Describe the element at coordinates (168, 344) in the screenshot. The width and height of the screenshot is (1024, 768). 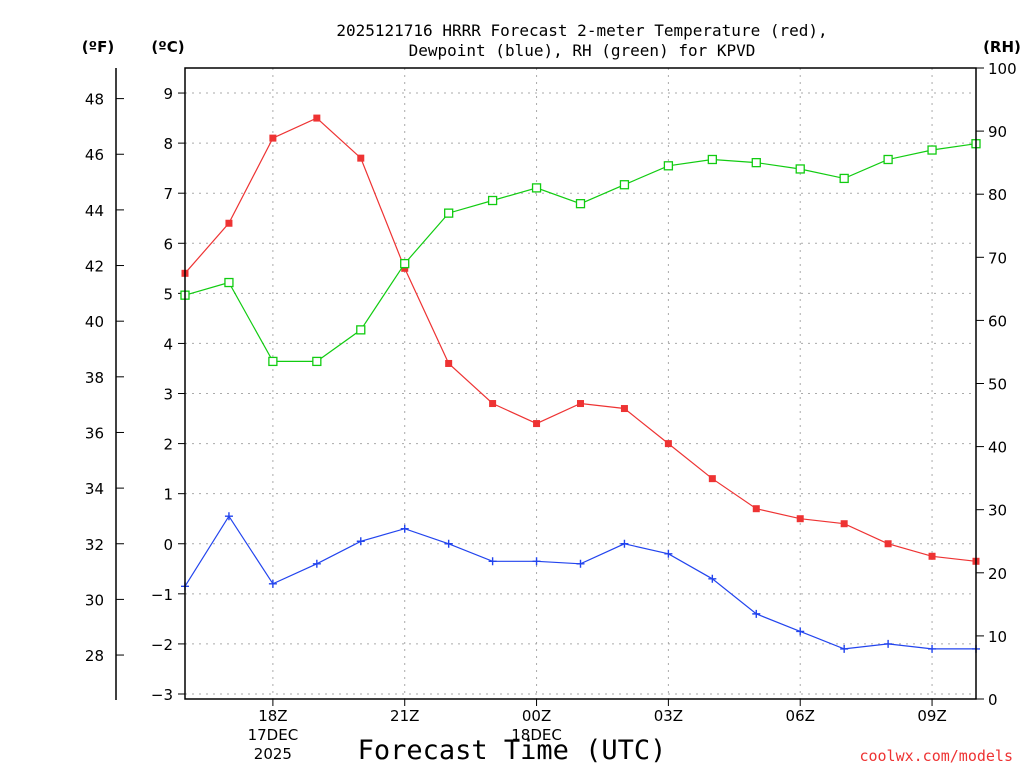
I see `celsius-tick-label: 4` at that location.